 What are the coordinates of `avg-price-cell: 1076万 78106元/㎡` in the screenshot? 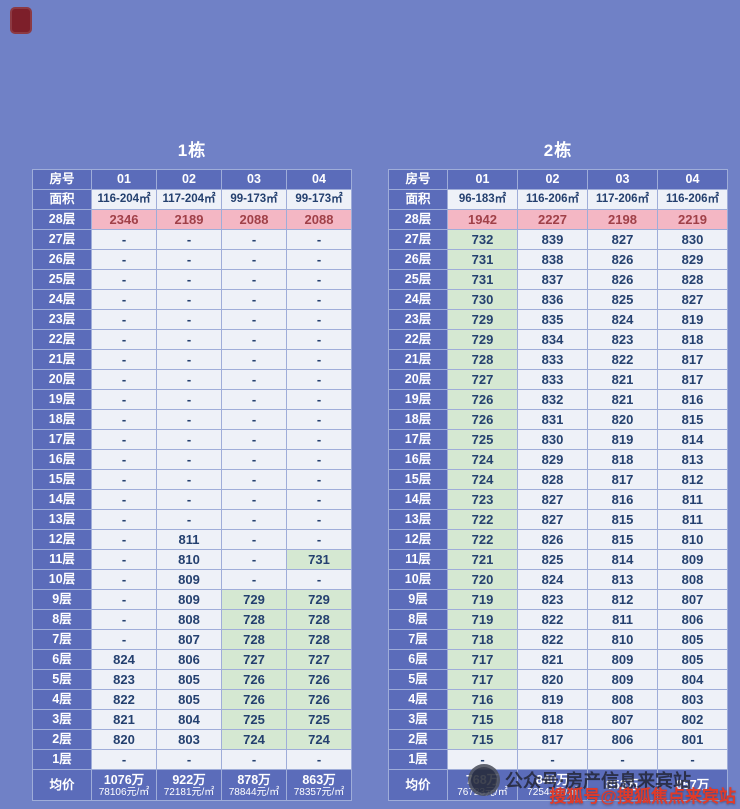 It's located at (124, 785).